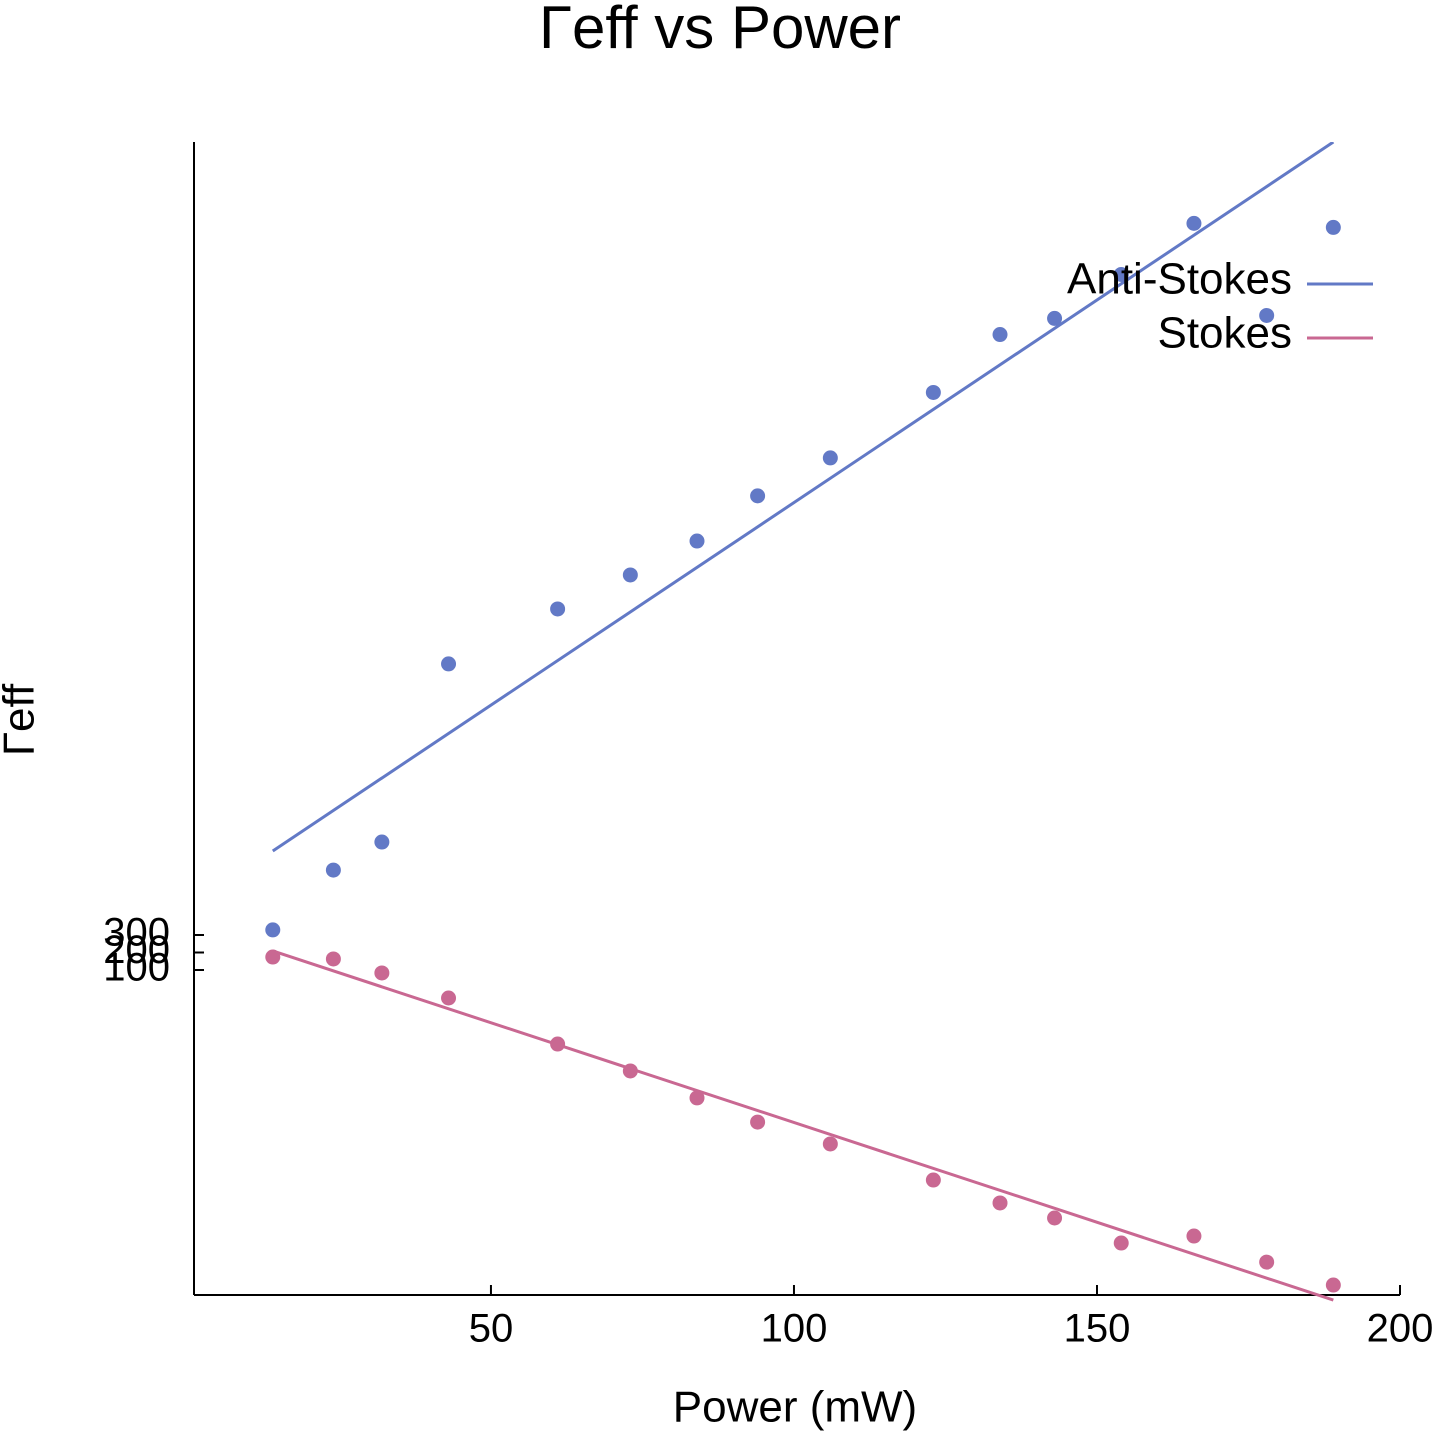 The image size is (1440, 1445). I want to click on x-tick-label: 100, so click(794, 1329).